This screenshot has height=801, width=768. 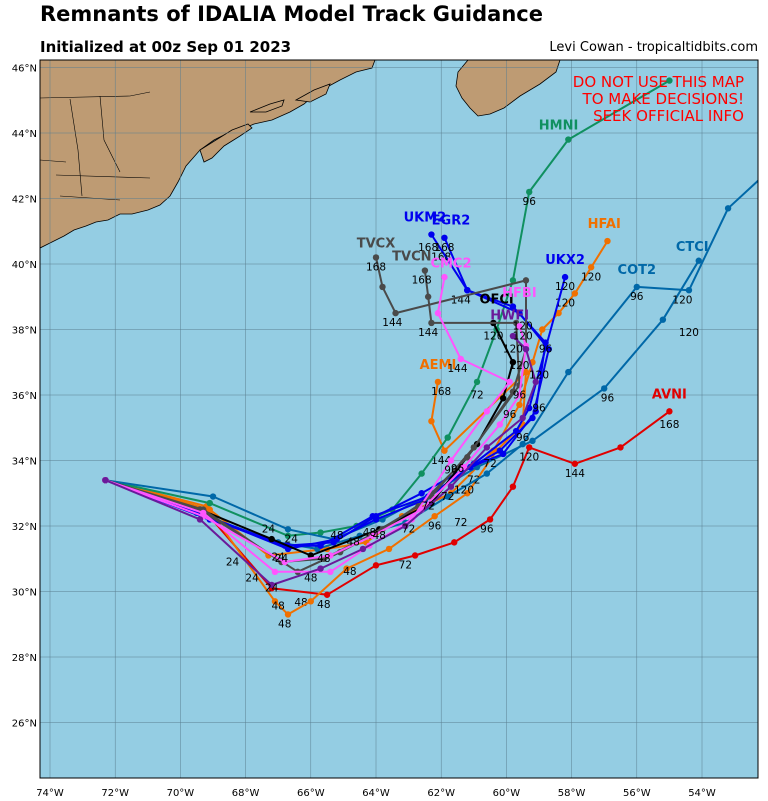 What do you see at coordinates (559, 126) in the screenshot?
I see `model-label: HMNI` at bounding box center [559, 126].